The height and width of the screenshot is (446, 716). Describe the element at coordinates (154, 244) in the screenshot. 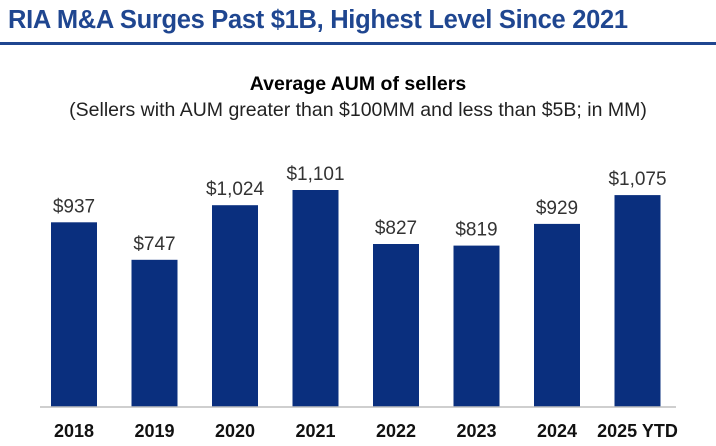

I see `value-label: $747` at that location.